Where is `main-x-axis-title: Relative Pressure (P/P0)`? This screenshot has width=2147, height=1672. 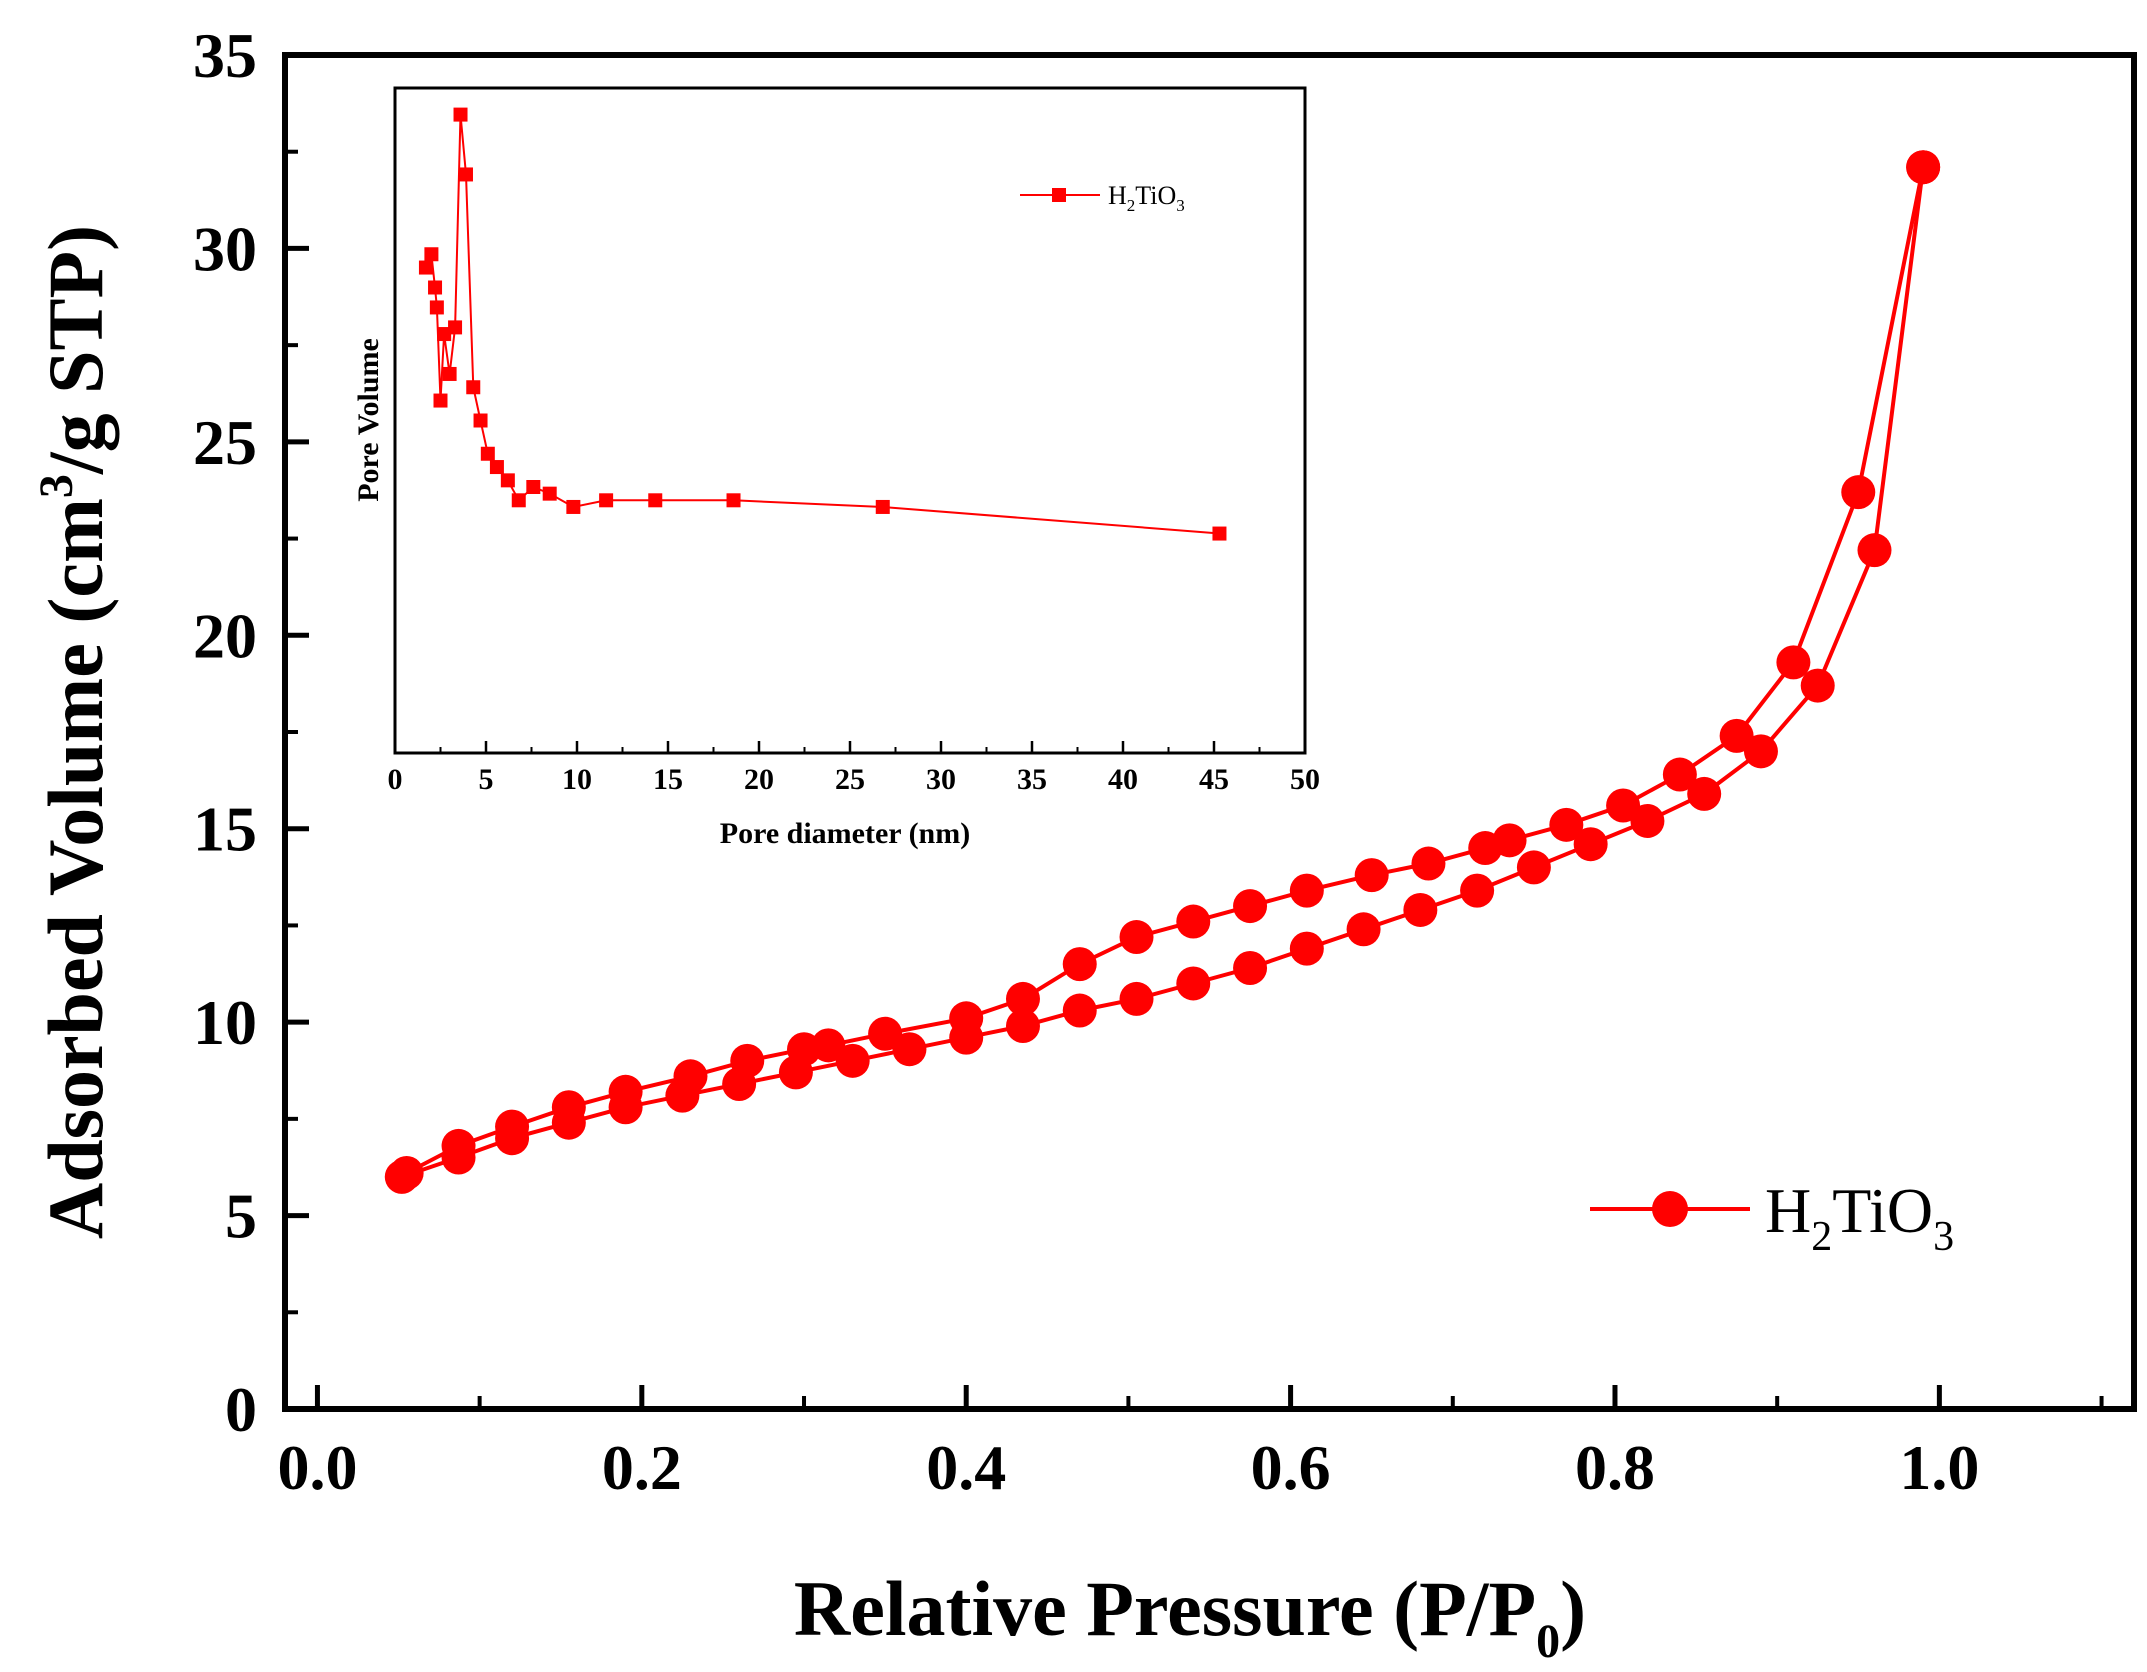 main-x-axis-title: Relative Pressure (P/P0) is located at coordinates (1190, 1616).